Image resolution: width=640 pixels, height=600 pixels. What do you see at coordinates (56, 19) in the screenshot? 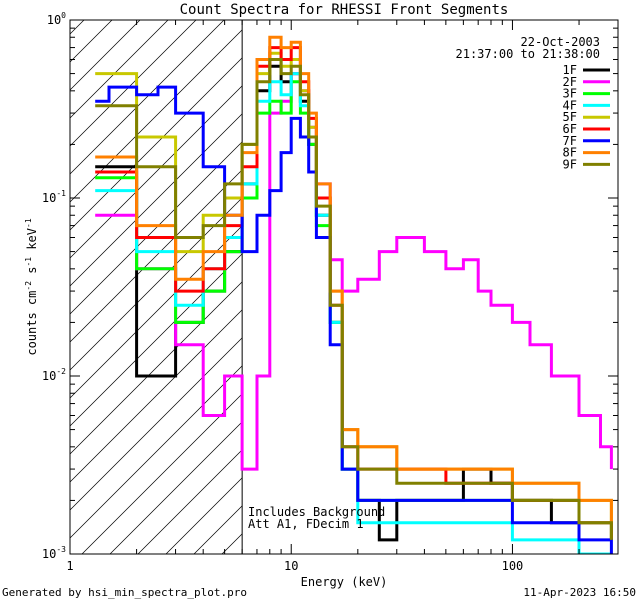
I see `y-tick-label: 10⁰` at bounding box center [56, 19].